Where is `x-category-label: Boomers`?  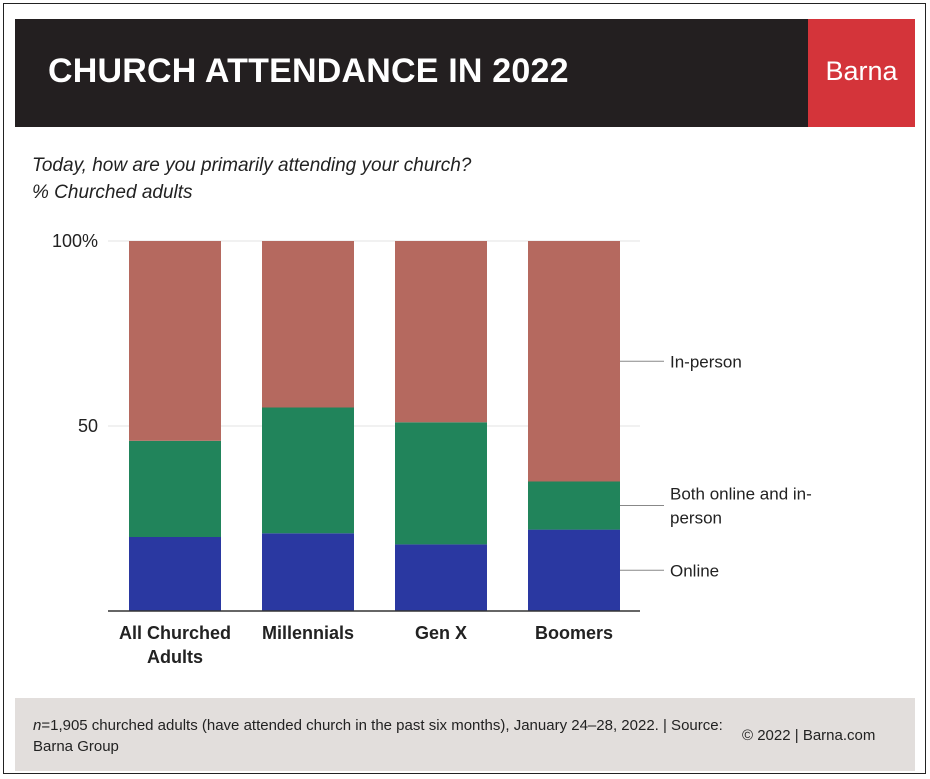 x-category-label: Boomers is located at coordinates (574, 633).